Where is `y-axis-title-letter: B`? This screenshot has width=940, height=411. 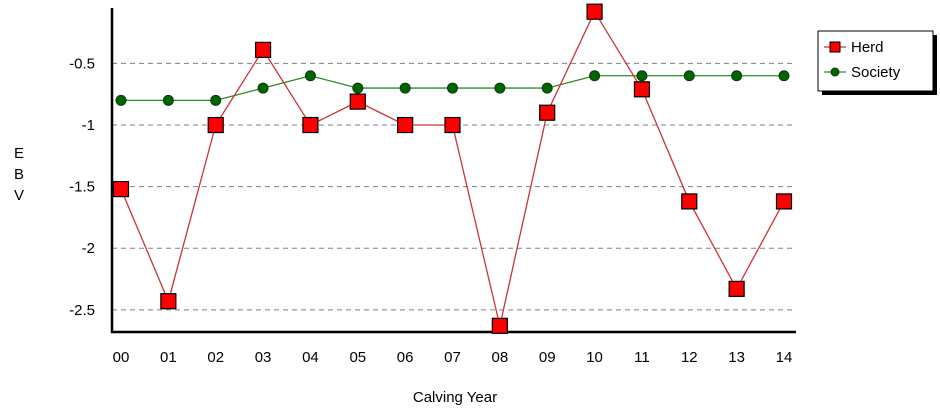
y-axis-title-letter: B is located at coordinates (19, 174).